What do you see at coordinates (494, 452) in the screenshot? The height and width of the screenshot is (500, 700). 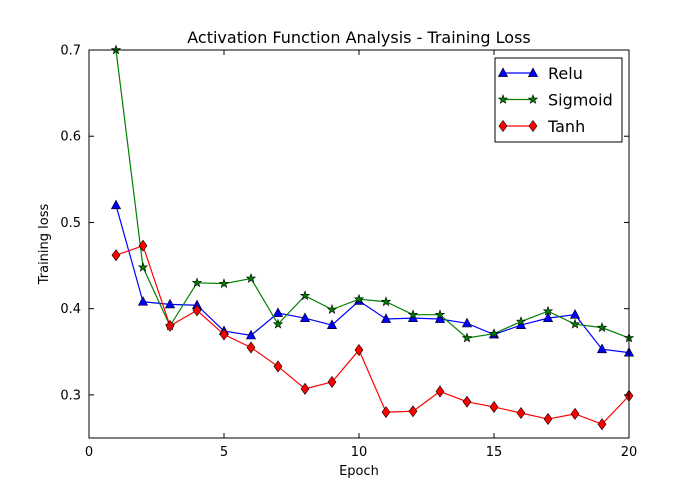 I see `x-tick-label: 15` at bounding box center [494, 452].